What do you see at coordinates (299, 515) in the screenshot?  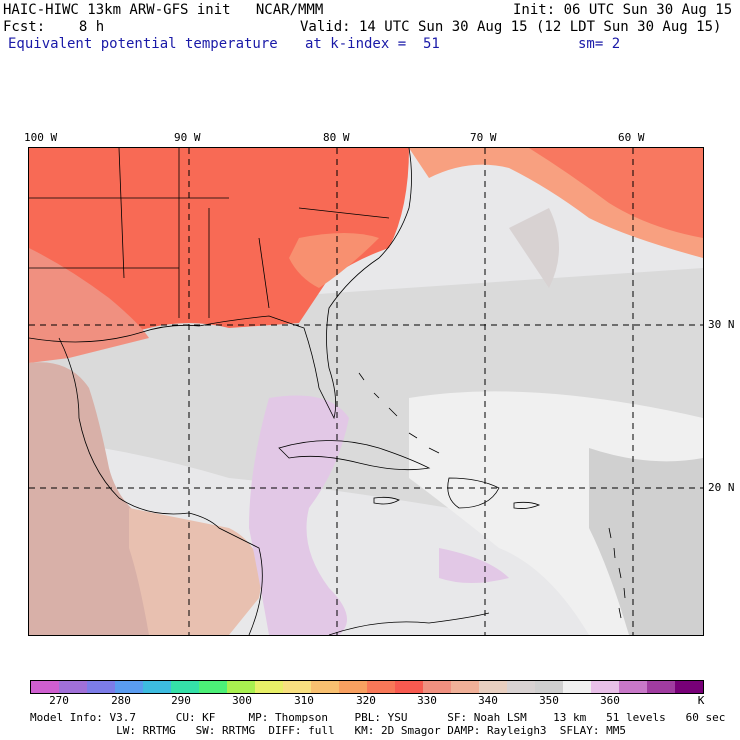 I see `purple-patch-caribbean` at bounding box center [299, 515].